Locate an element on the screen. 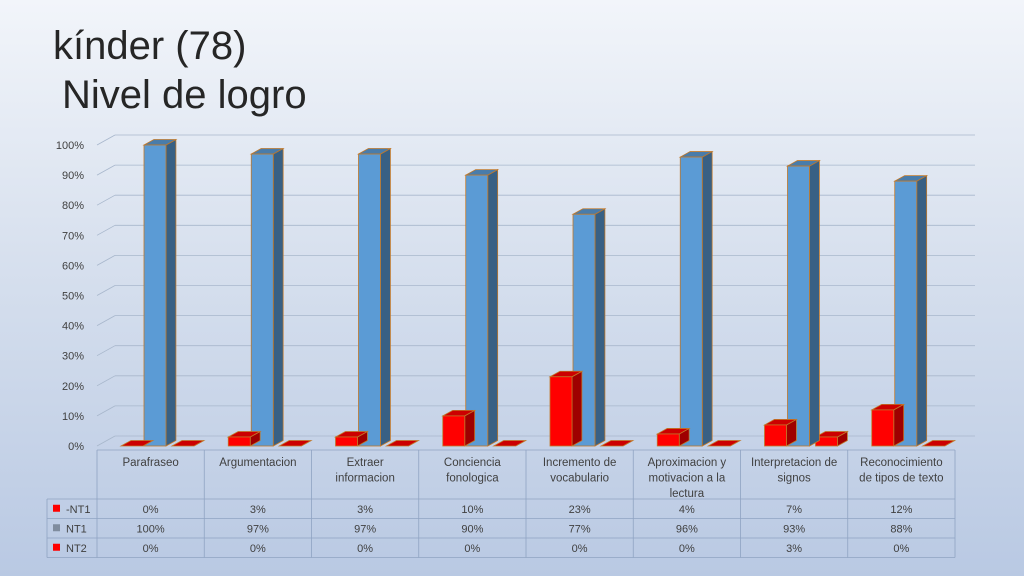  data-table-cell: 12% is located at coordinates (901, 510).